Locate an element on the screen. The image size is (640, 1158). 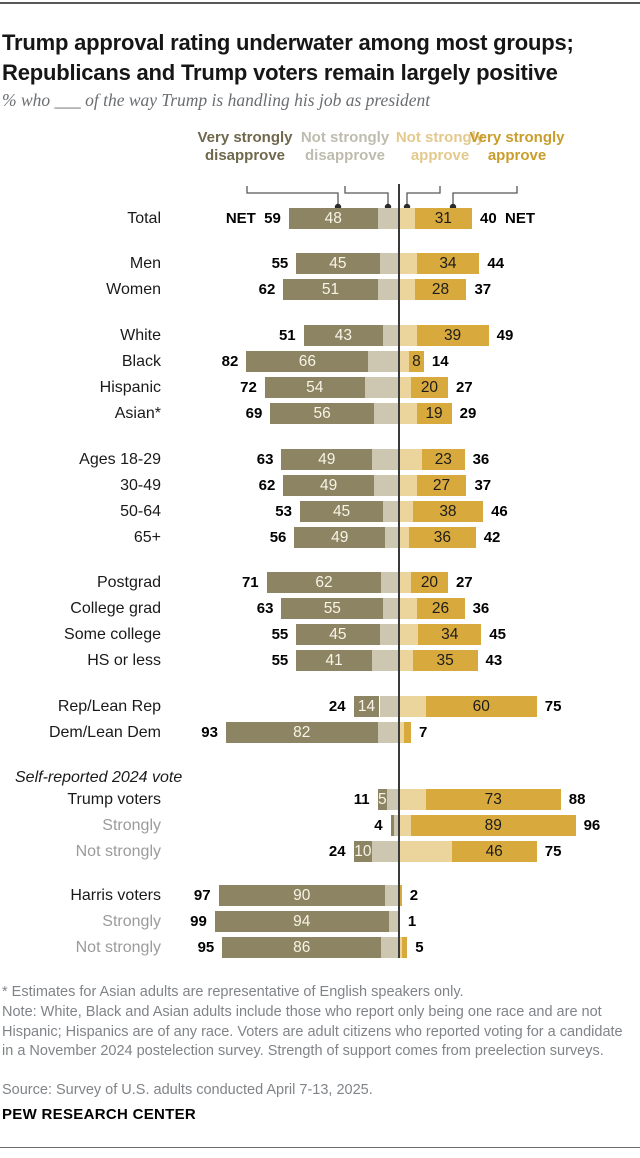
very-strongly-disapprove-value: 55 is located at coordinates (332, 608).